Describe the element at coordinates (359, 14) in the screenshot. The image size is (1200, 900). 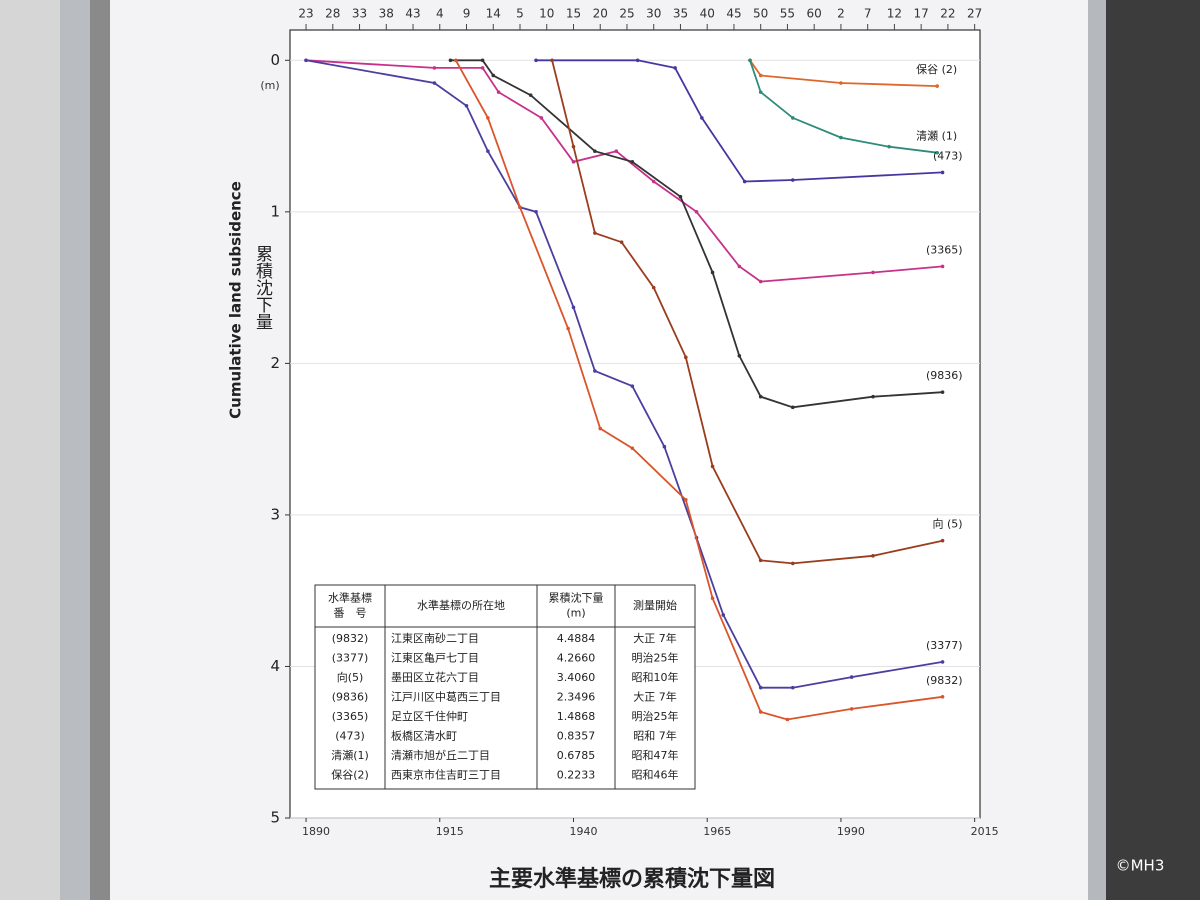
I see `era-label: 33` at that location.